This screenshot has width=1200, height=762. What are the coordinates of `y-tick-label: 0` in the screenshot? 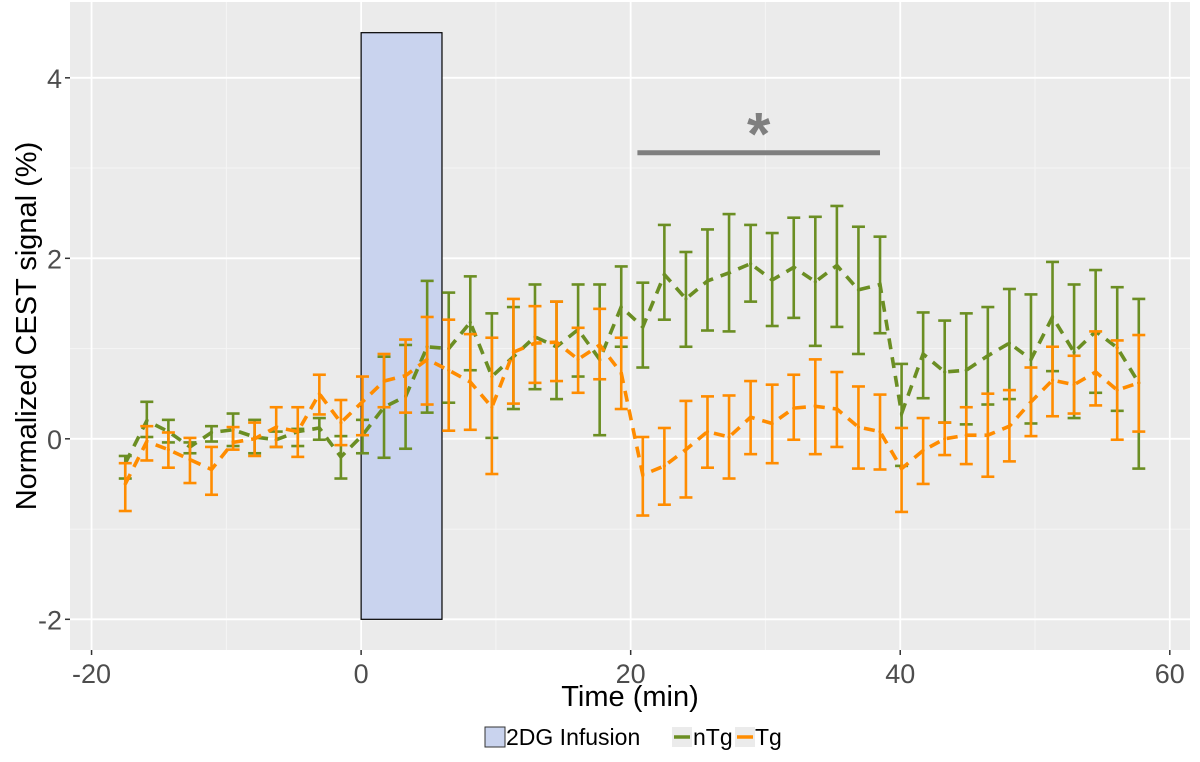 It's located at (54, 440).